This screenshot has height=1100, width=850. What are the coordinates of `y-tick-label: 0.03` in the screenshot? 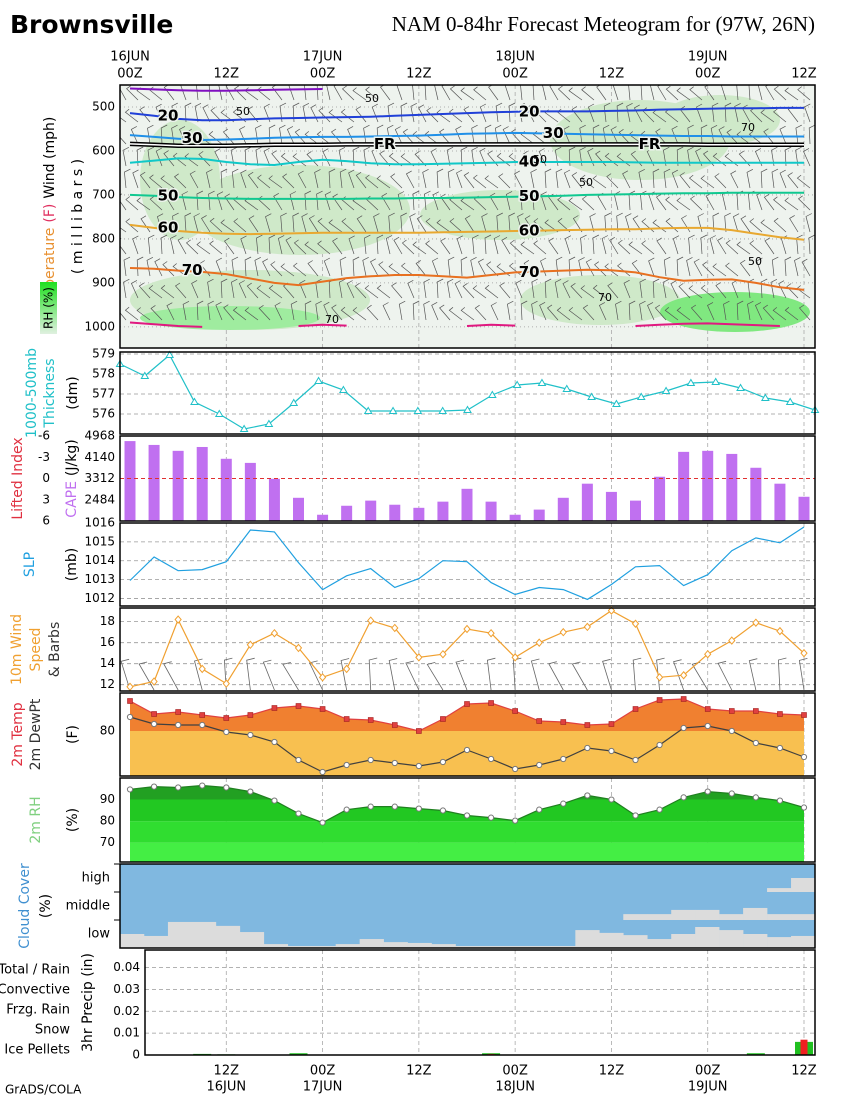 It's located at (126, 989).